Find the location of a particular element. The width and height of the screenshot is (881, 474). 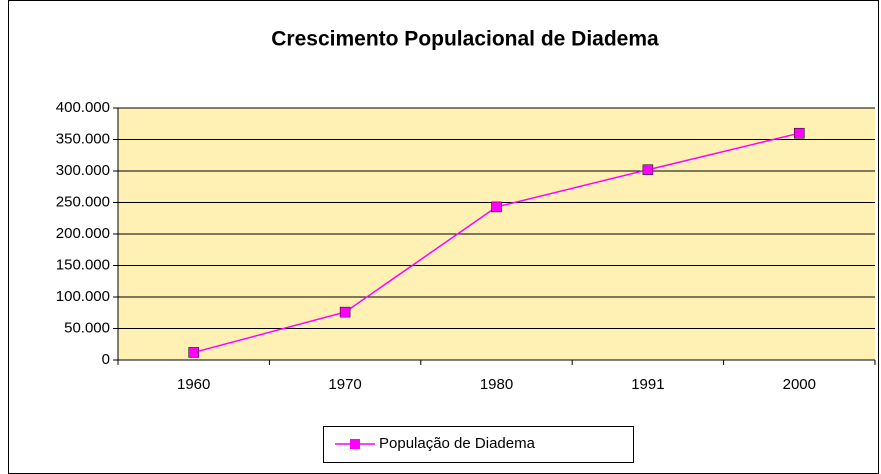

y-tick-label: 150.000 is located at coordinates (83, 264).